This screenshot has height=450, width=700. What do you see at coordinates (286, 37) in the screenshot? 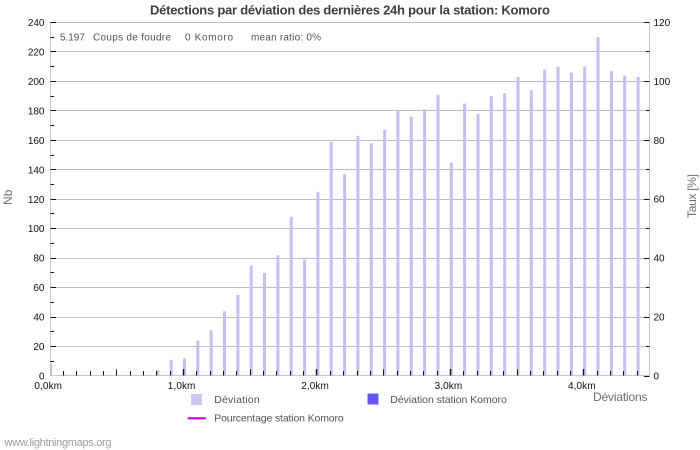
I see `svg-text: mean ratio: 0%` at bounding box center [286, 37].